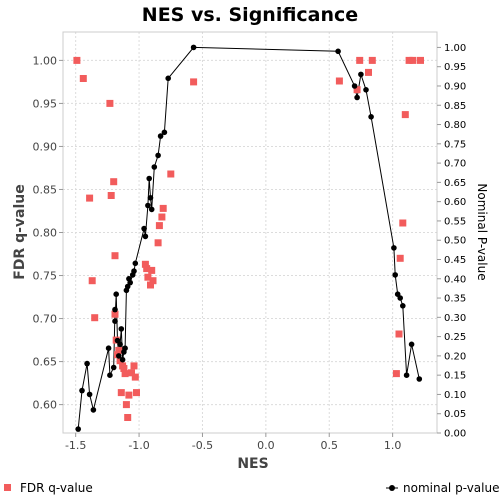 Image resolution: width=500 pixels, height=500 pixels. Describe the element at coordinates (252, 464) in the screenshot. I see `x-axis-label: NES` at that location.